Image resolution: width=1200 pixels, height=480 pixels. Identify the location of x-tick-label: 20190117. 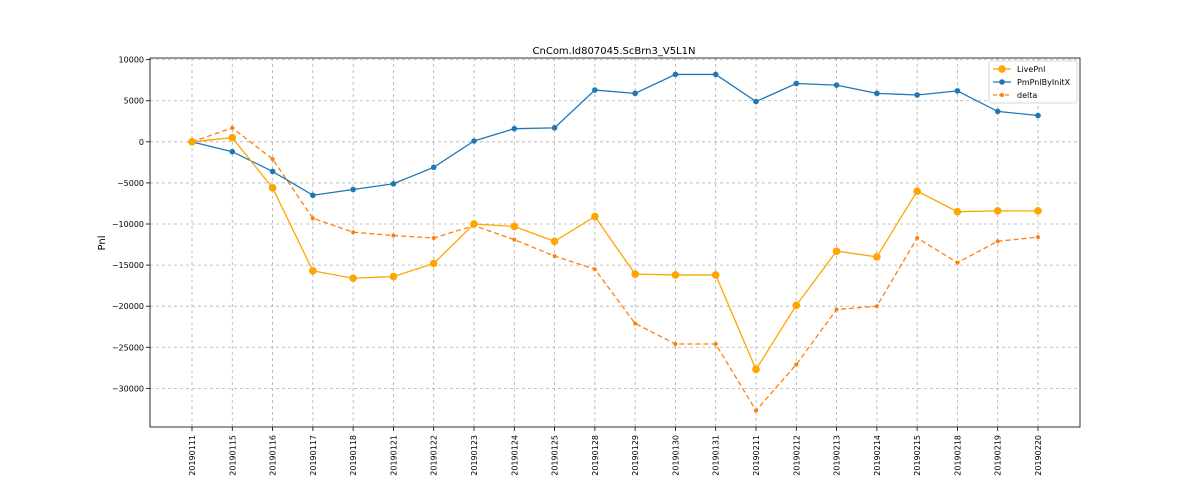
(313, 455).